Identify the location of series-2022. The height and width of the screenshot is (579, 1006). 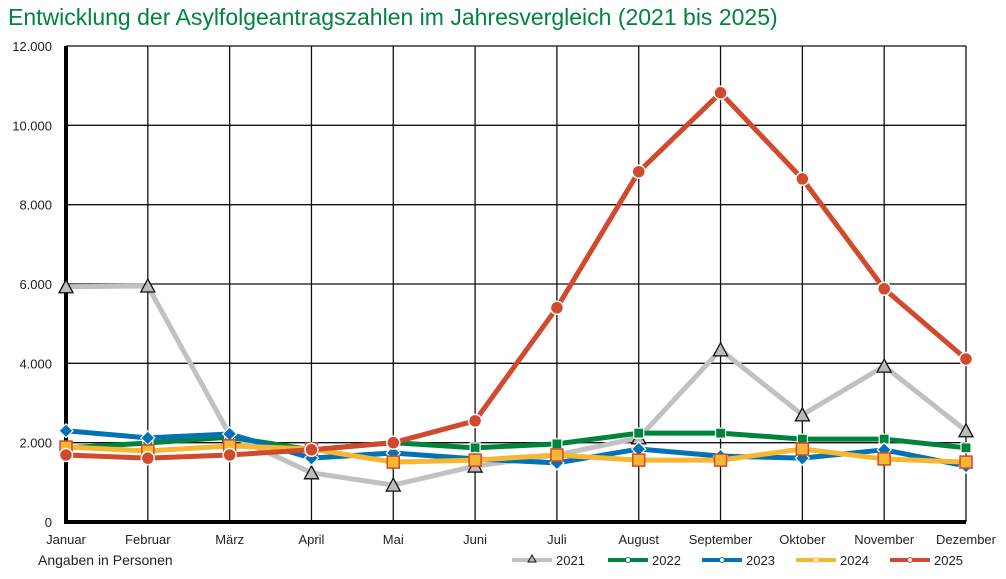
(516, 441).